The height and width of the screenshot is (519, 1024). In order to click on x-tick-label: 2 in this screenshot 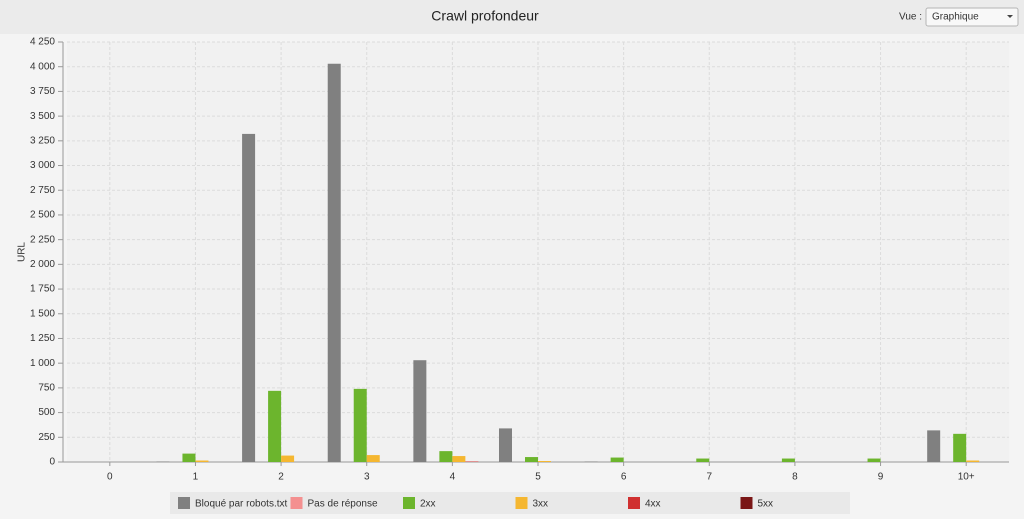, I will do `click(281, 477)`.